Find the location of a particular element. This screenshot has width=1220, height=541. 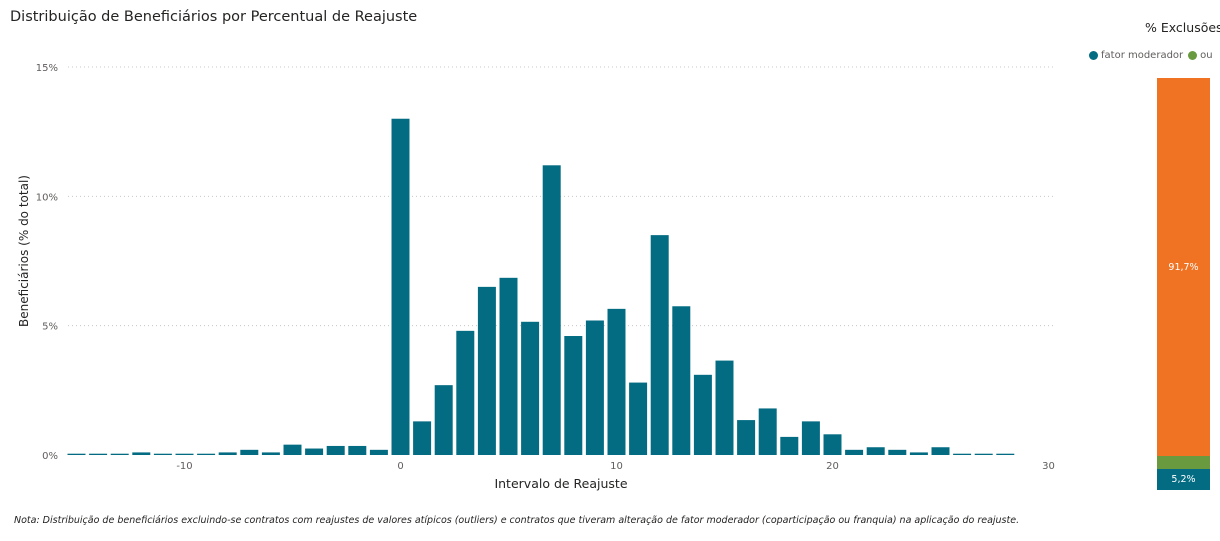

legend-item-fator-moderador: fator moderador is located at coordinates (1136, 55).